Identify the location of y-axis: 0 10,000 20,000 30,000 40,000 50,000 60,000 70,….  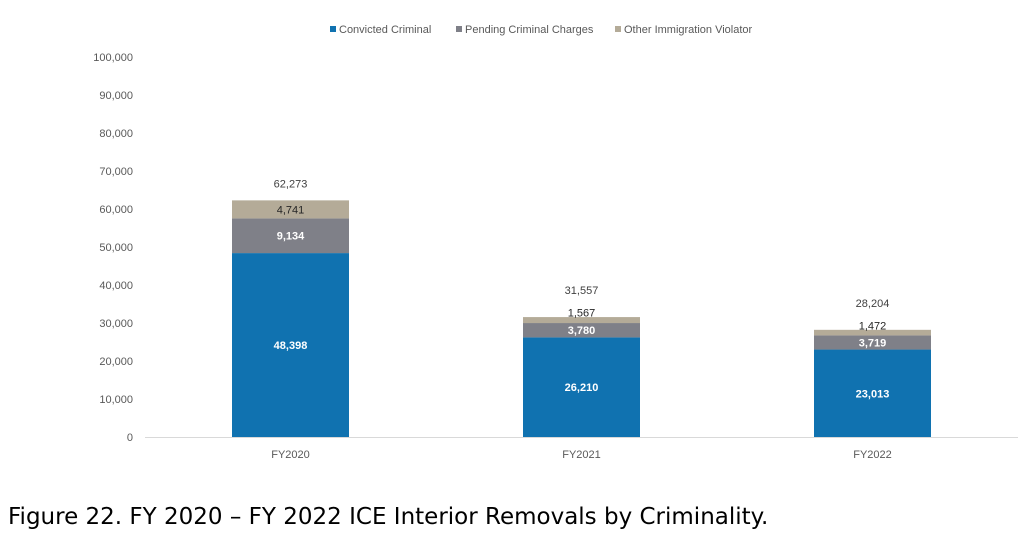
(113, 248).